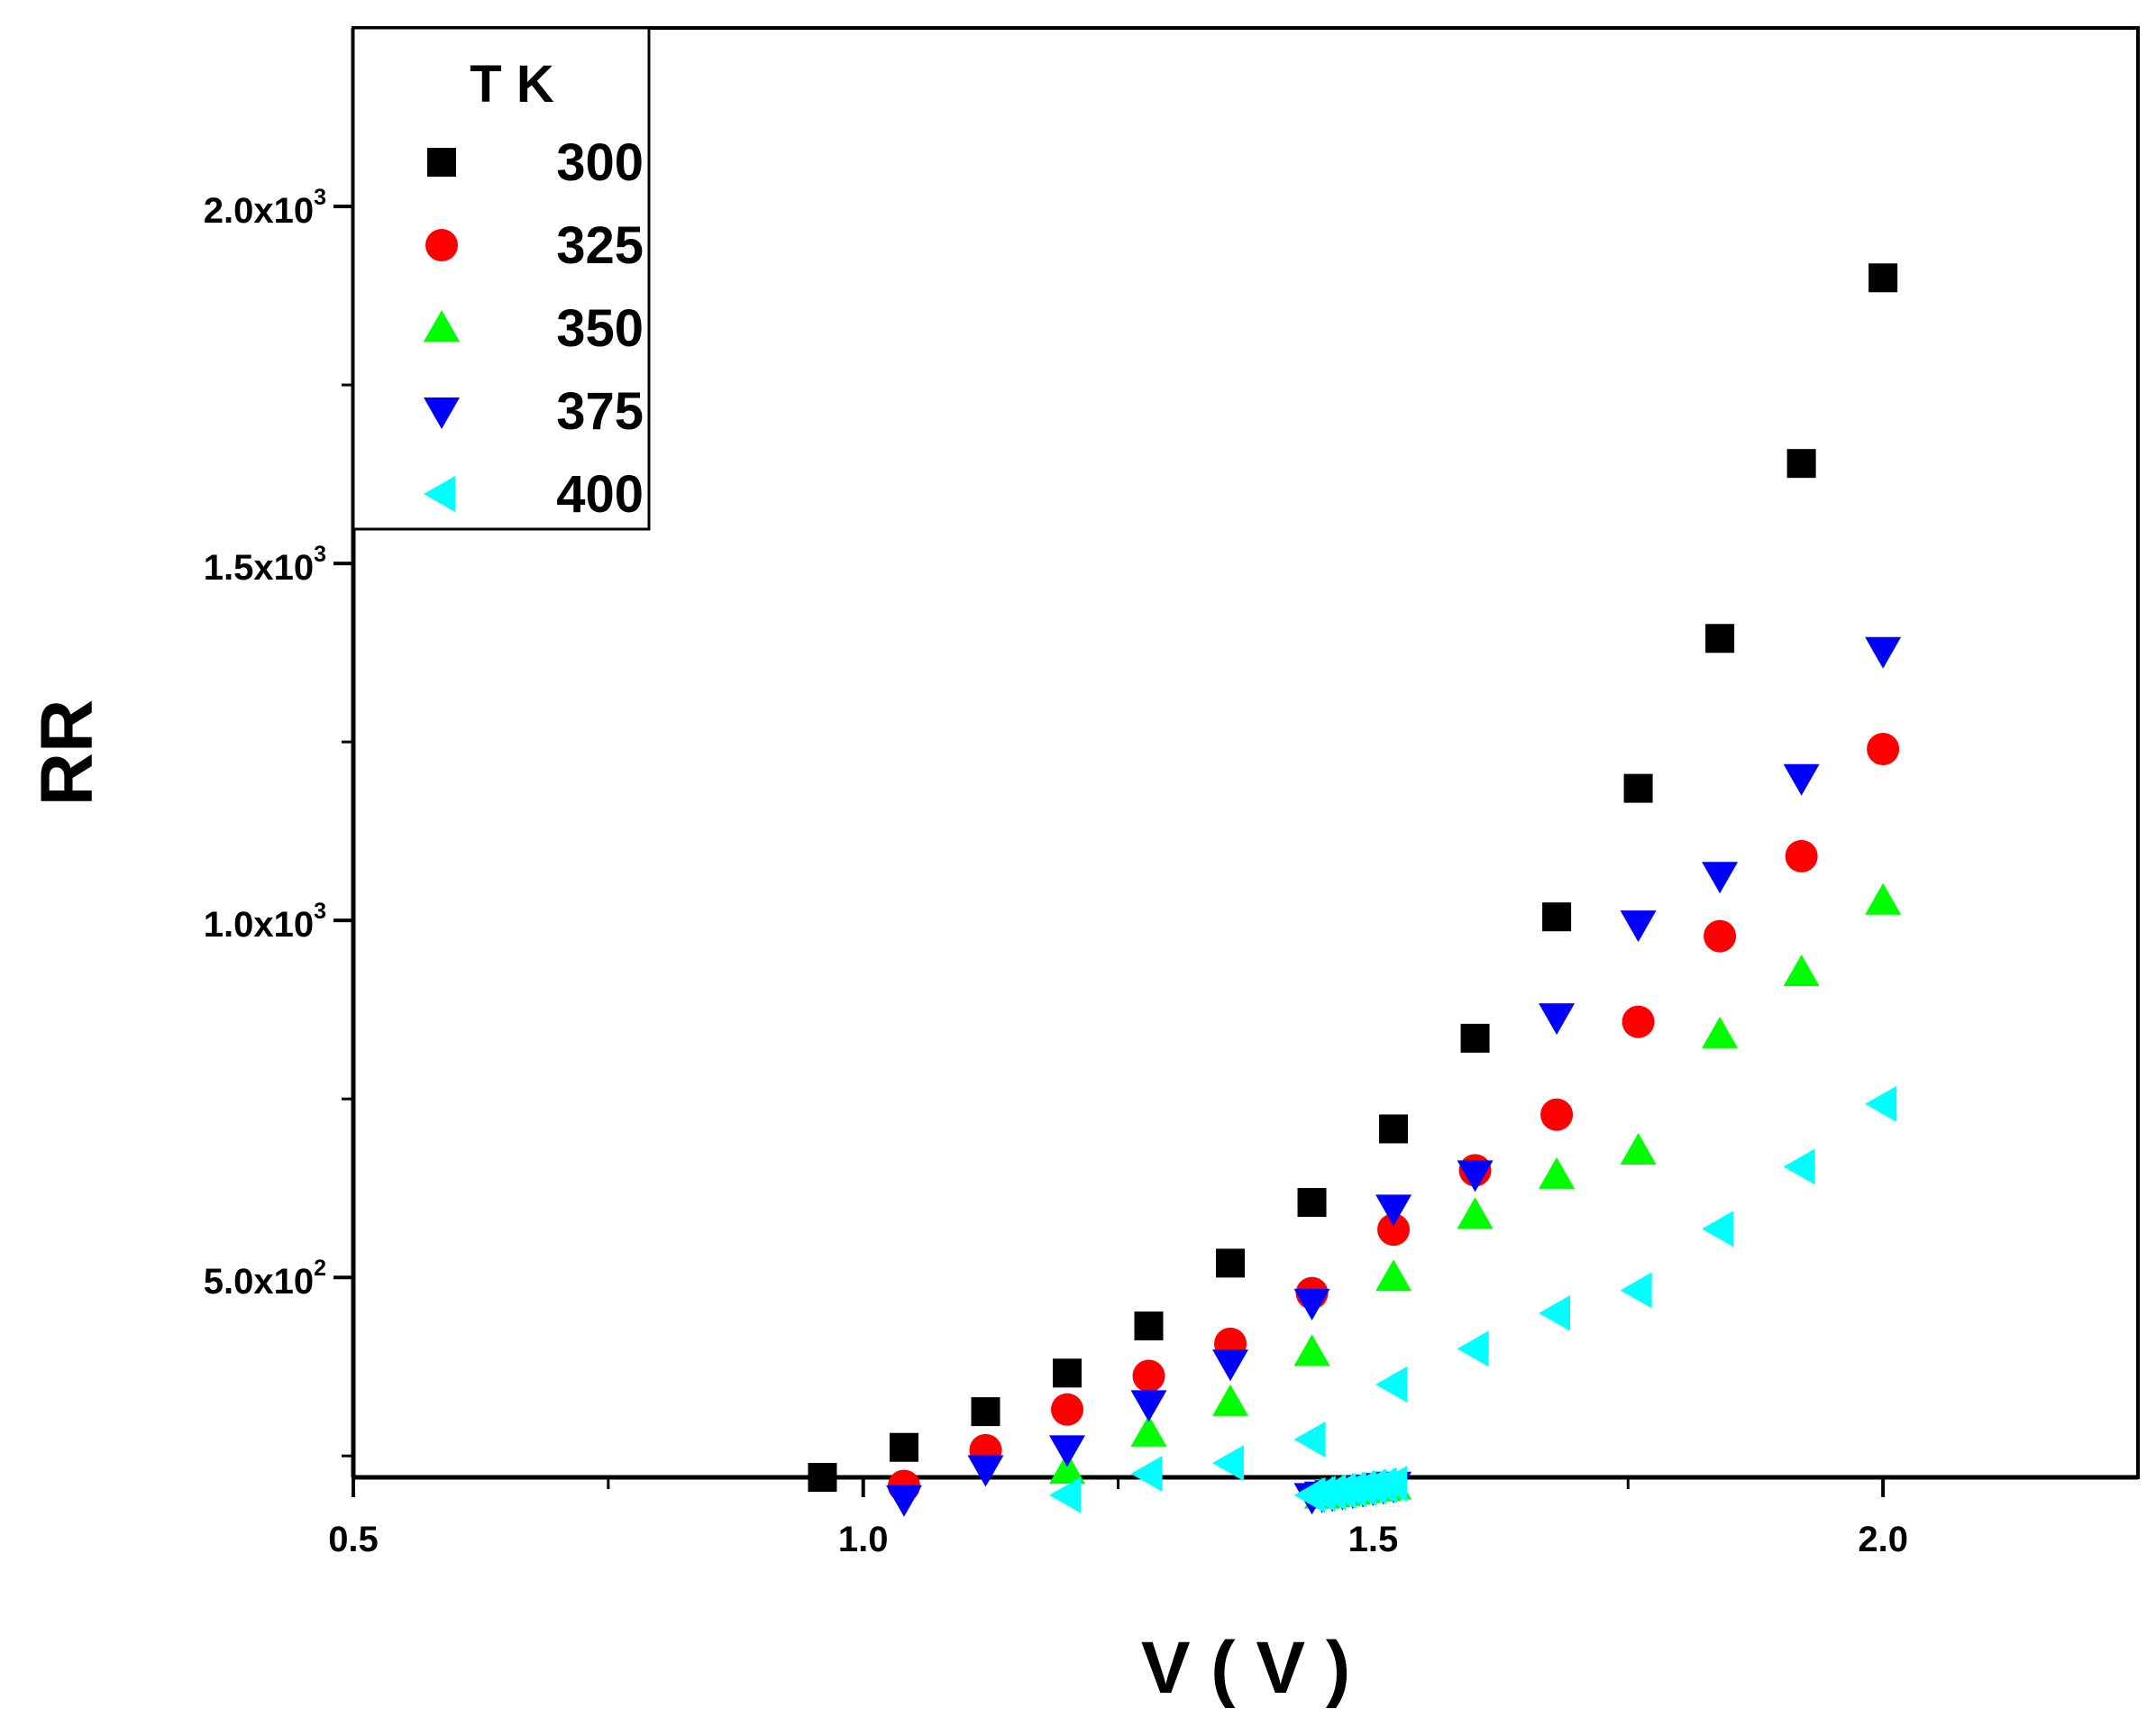 Image resolution: width=2156 pixels, height=1718 pixels. I want to click on legend-label-325: 325, so click(600, 246).